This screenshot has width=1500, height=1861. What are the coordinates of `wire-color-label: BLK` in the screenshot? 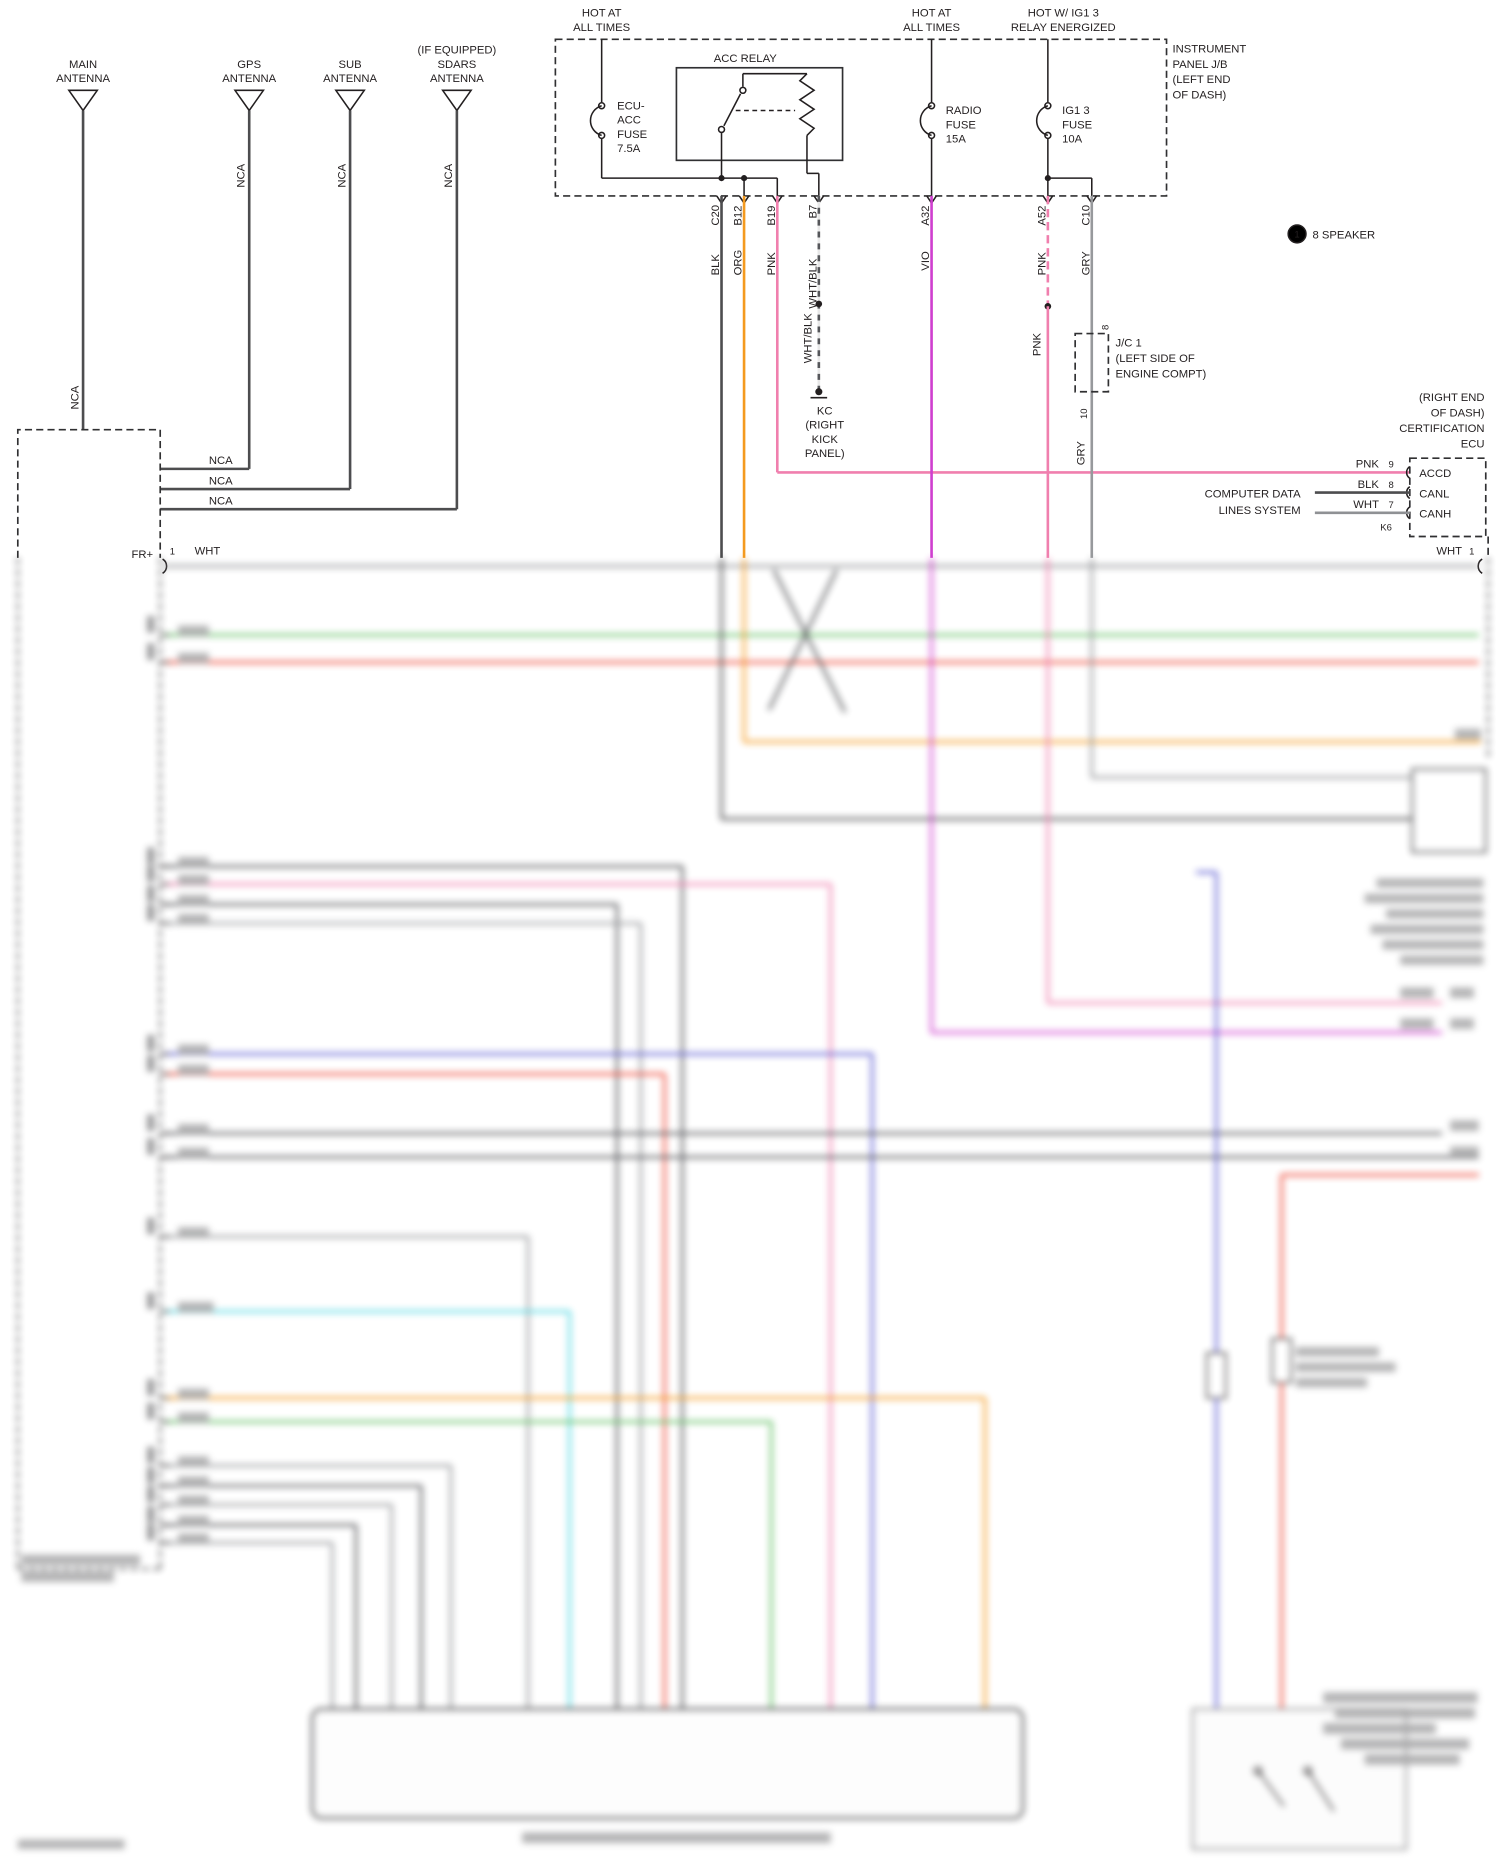 It's located at (716, 265).